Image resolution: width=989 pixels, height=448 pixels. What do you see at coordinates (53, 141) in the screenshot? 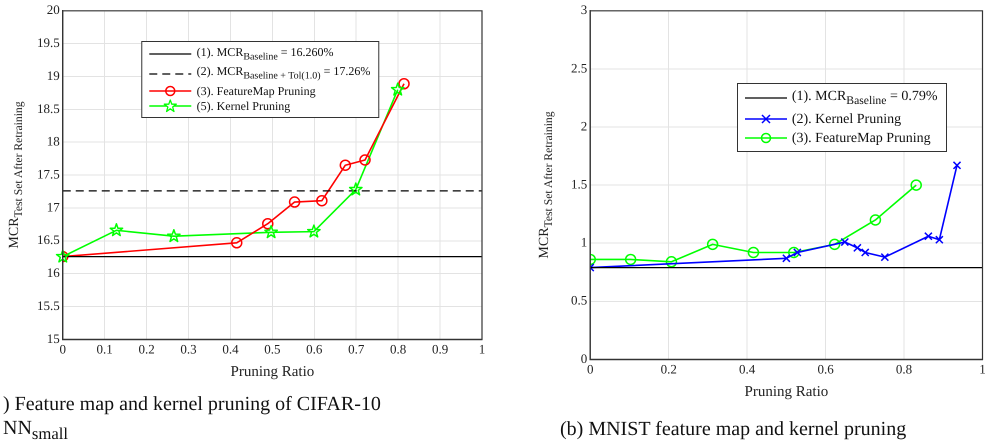
I see `y-tick-label: 18` at bounding box center [53, 141].